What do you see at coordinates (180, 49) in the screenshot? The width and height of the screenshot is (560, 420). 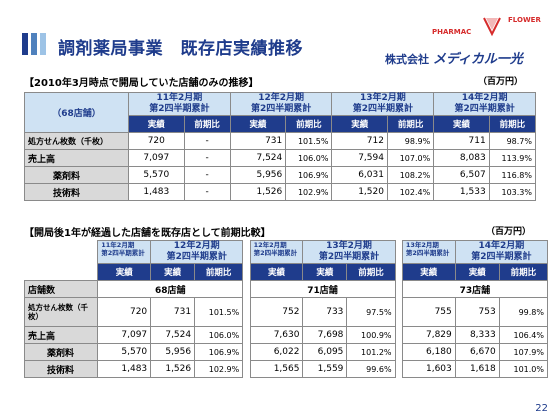 I see `page-title: 調剤薬局事業 既存店実績推移` at bounding box center [180, 49].